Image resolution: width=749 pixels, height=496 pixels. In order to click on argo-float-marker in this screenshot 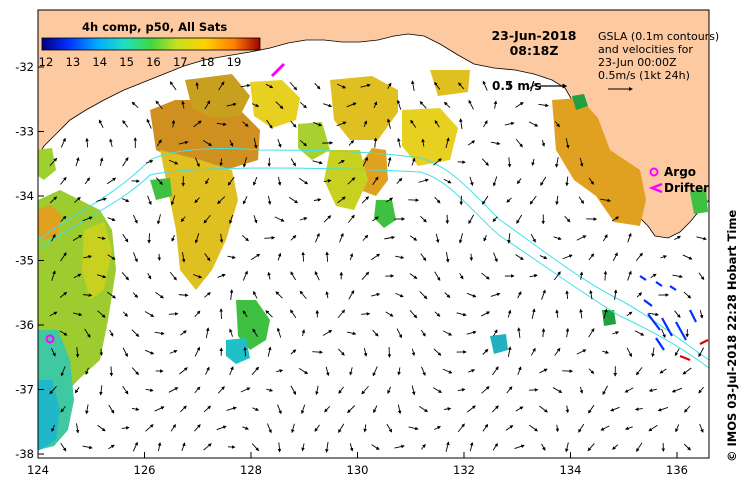, I will do `click(50, 339)`.